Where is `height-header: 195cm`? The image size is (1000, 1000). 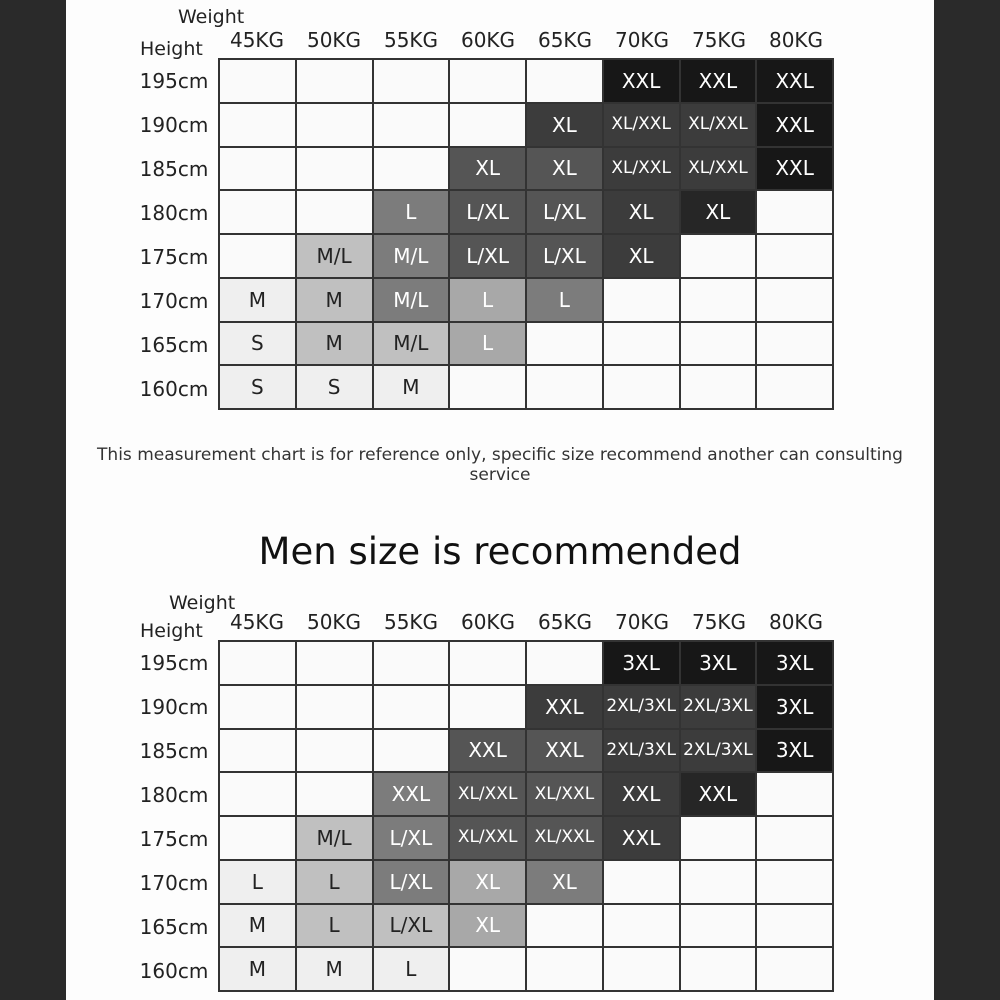 height-header: 195cm is located at coordinates (174, 663).